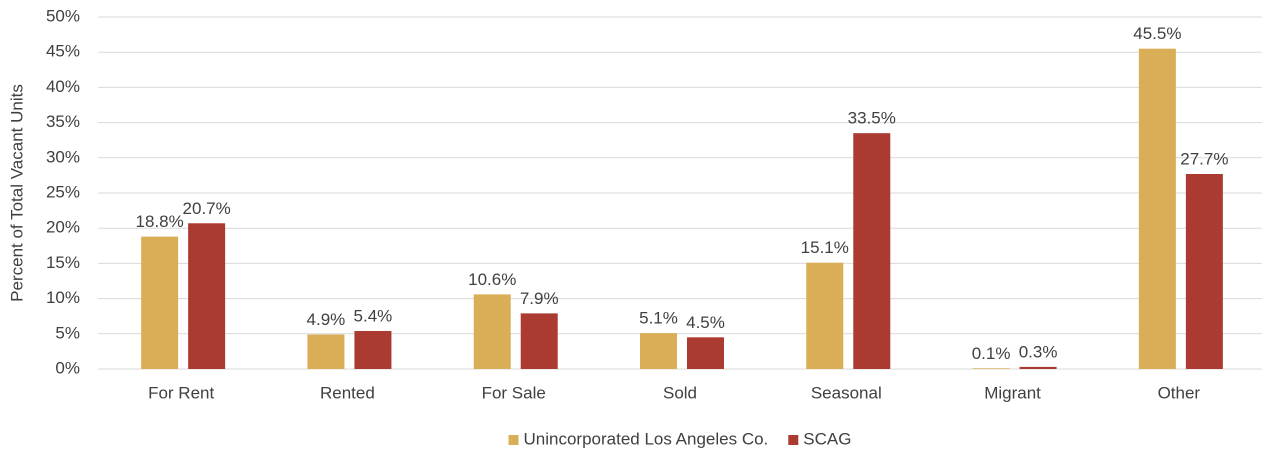  I want to click on legend-label: Unincorporated Los Angeles Co., so click(646, 438).